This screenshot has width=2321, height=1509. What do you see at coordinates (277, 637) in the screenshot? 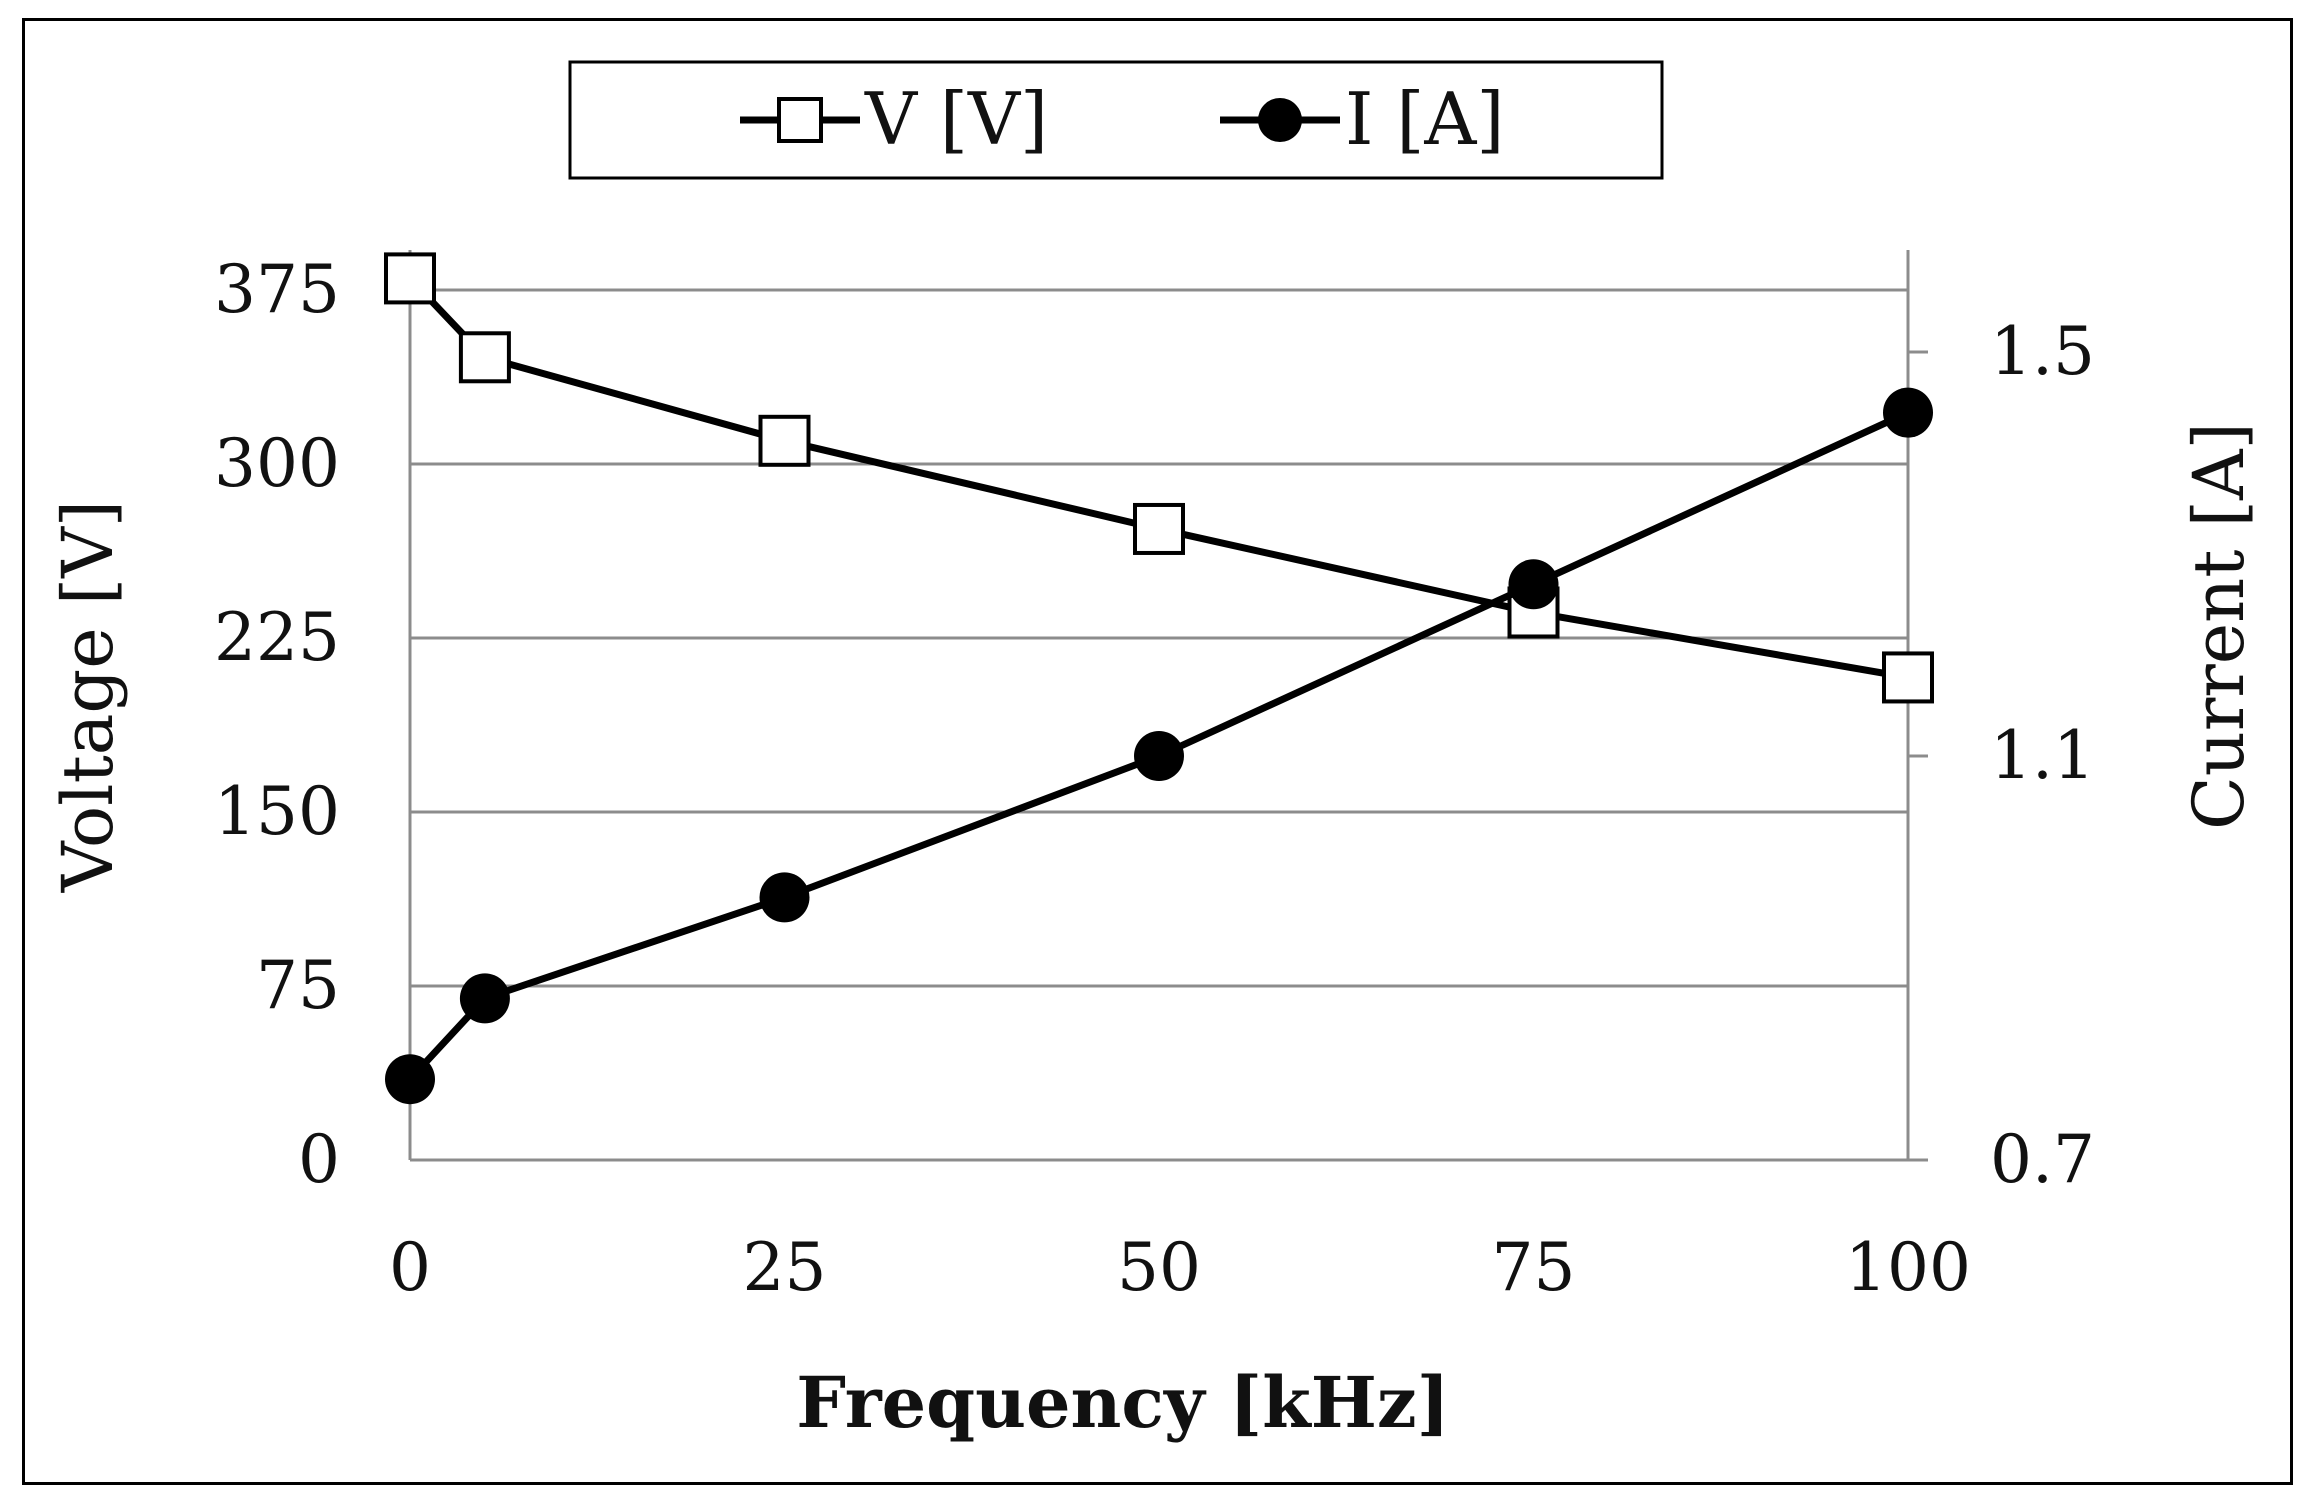
I see `y-tick-label: 225` at bounding box center [277, 637].